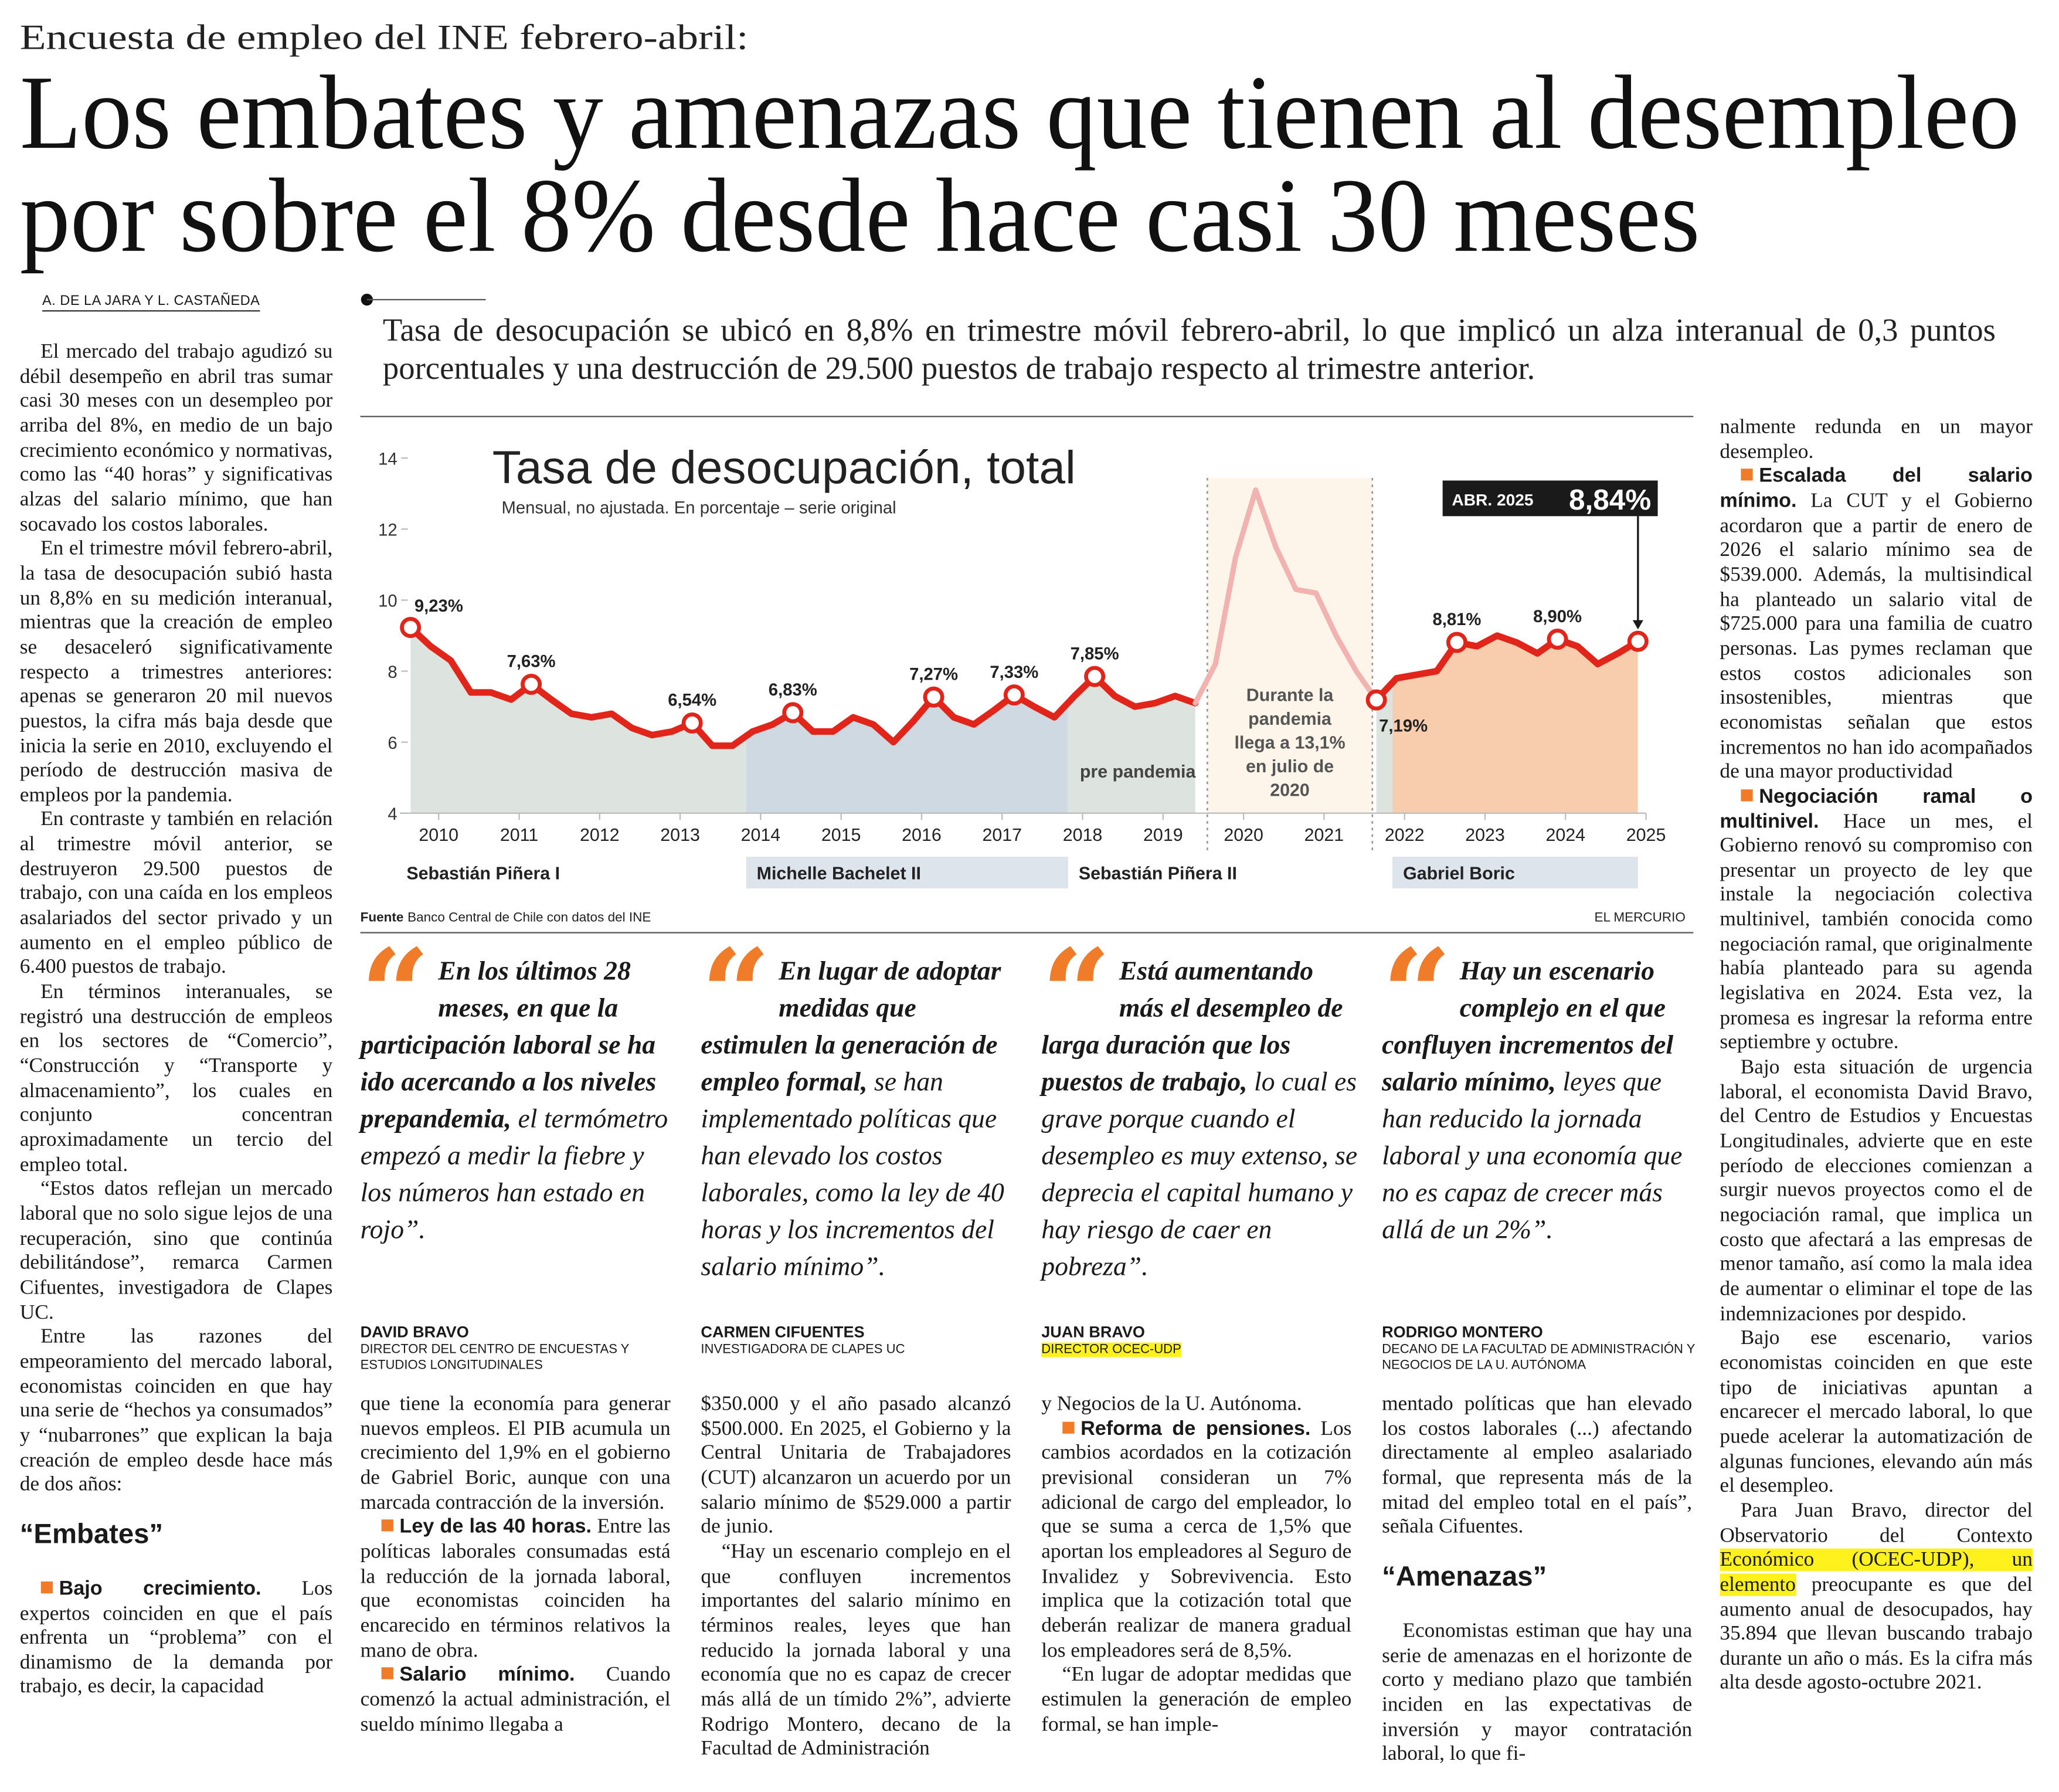  I want to click on x-tick-label: 2018, so click(1083, 835).